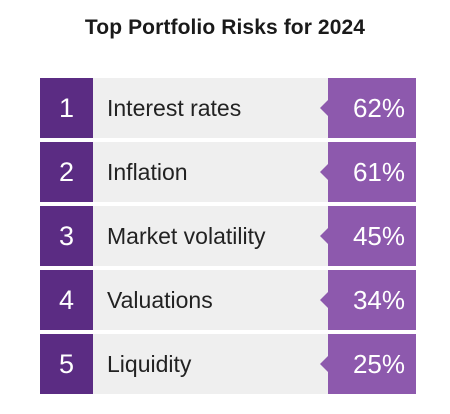 This screenshot has height=414, width=450. What do you see at coordinates (228, 364) in the screenshot?
I see `risk-row: 5 Liquidity 25%` at bounding box center [228, 364].